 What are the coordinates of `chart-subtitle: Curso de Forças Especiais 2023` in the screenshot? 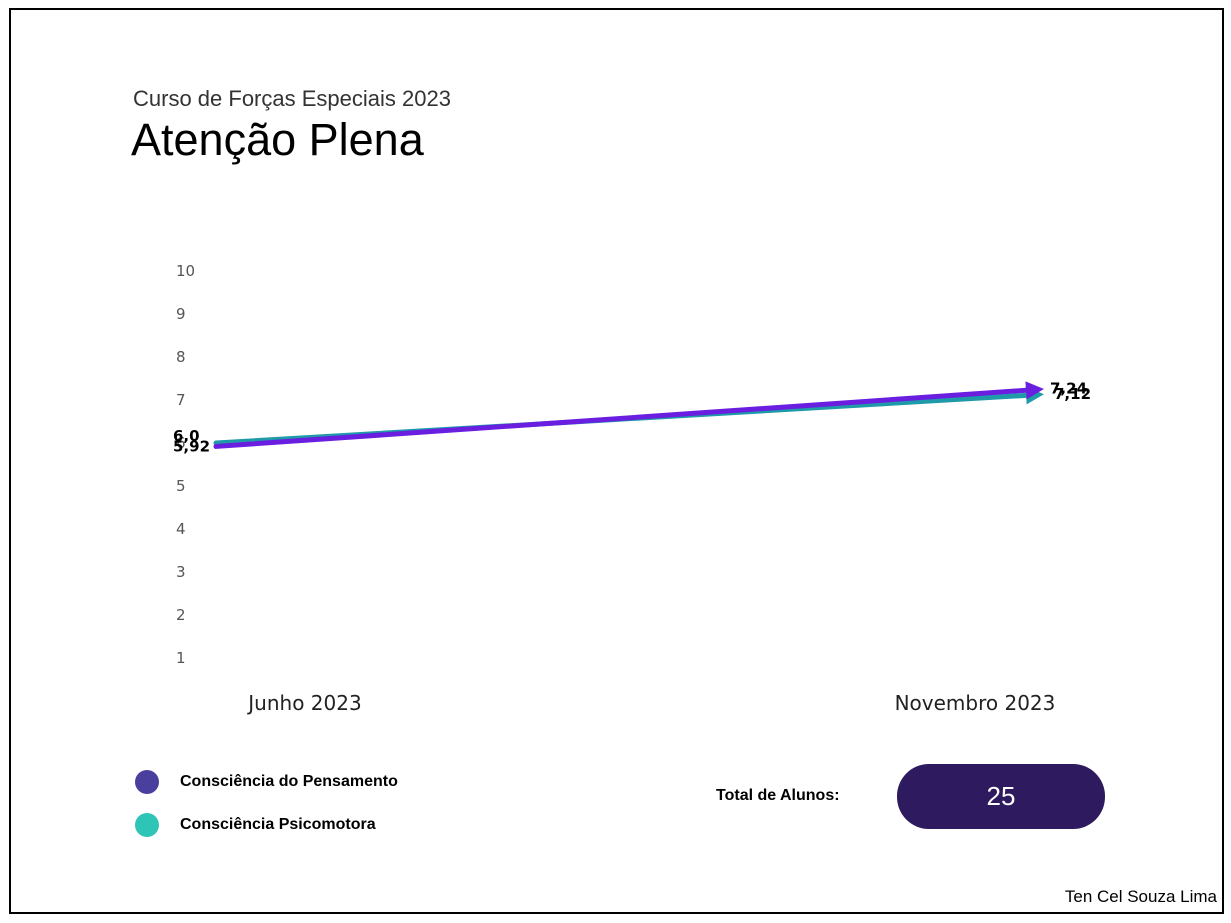 It's located at (292, 98).